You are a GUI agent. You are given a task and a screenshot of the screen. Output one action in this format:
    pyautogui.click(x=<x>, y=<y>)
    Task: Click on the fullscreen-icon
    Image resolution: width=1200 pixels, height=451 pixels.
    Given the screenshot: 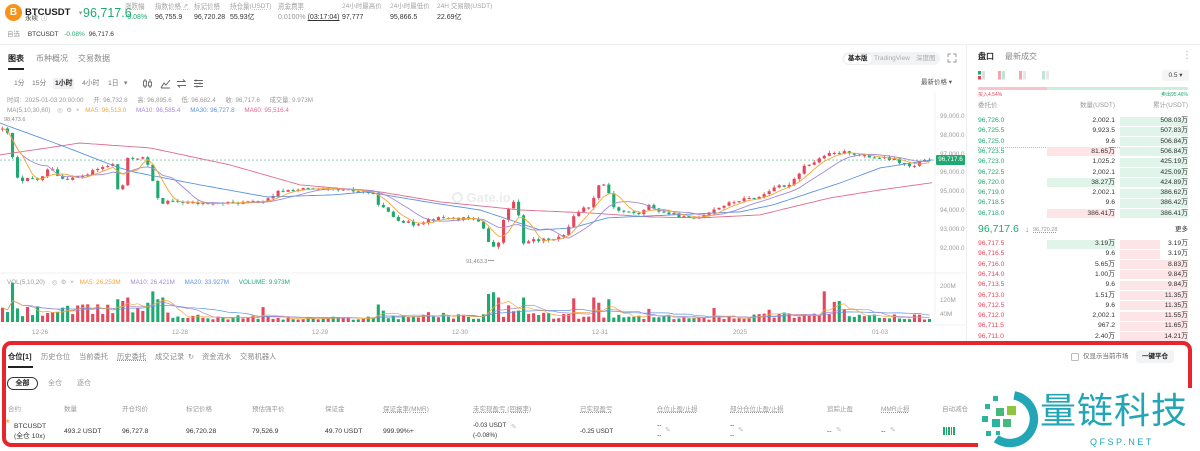 What is the action you would take?
    pyautogui.click(x=952, y=58)
    